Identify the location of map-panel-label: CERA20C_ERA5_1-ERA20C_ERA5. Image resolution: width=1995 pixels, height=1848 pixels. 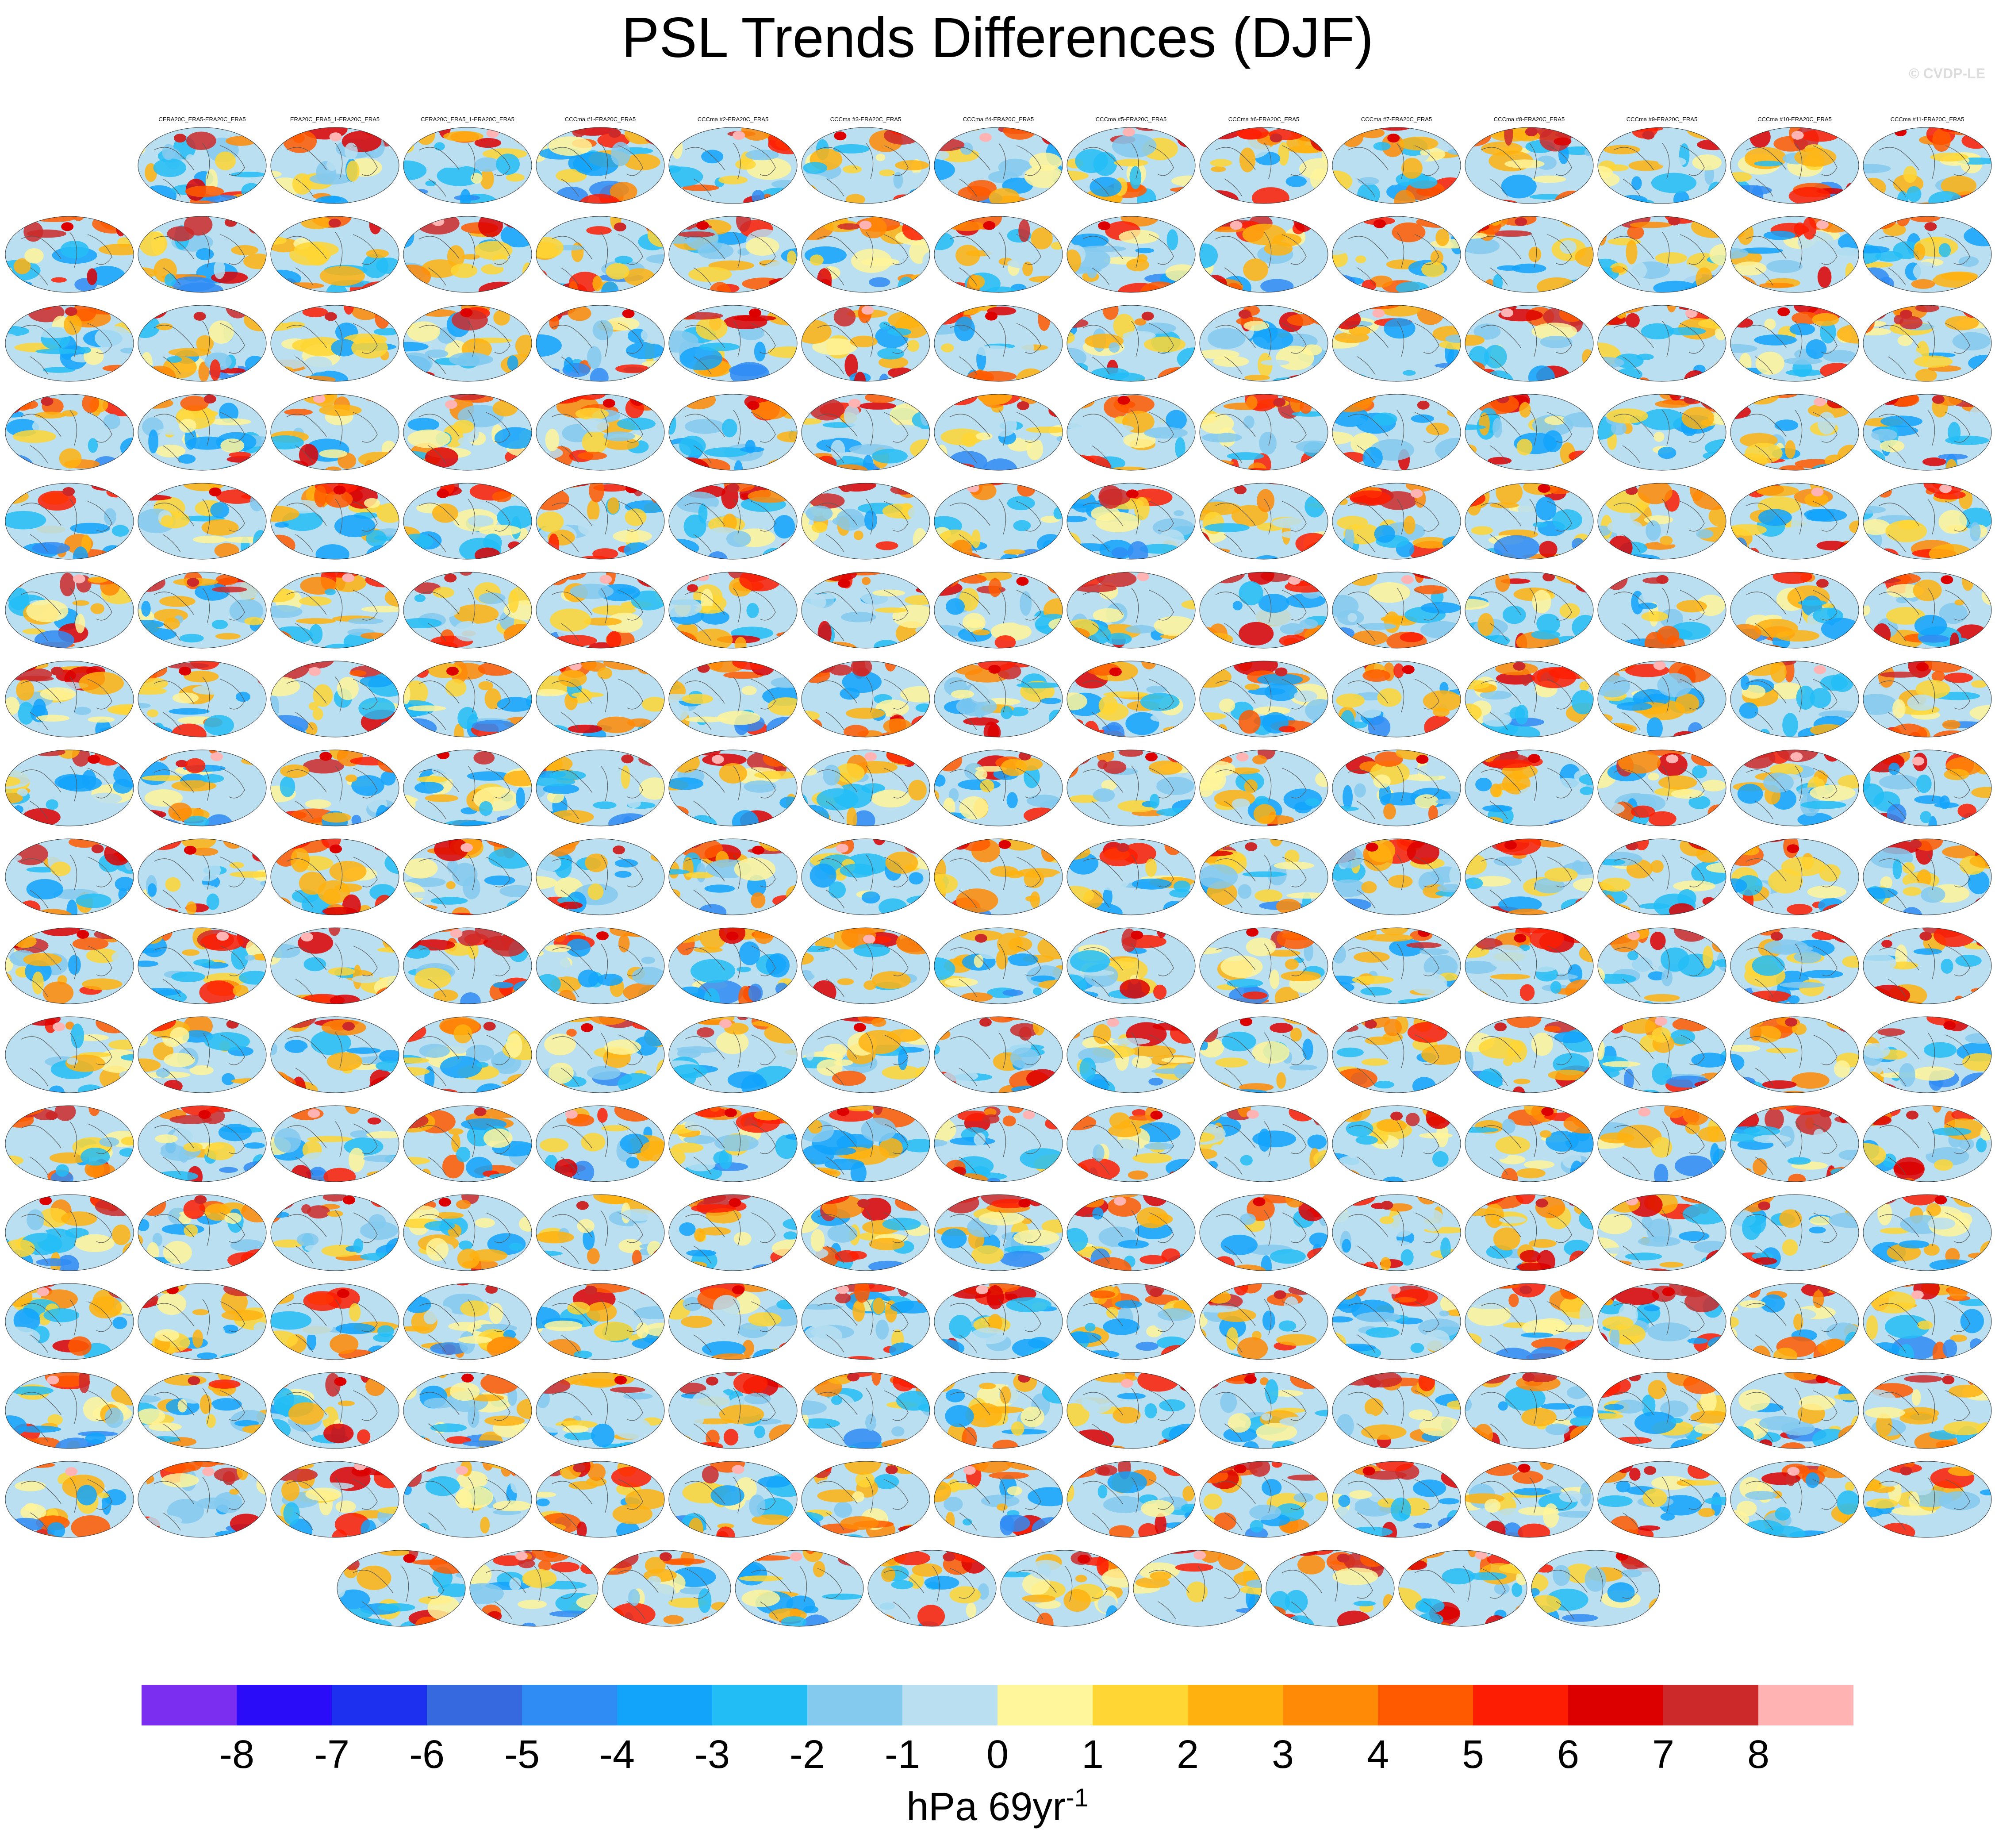
(467, 119).